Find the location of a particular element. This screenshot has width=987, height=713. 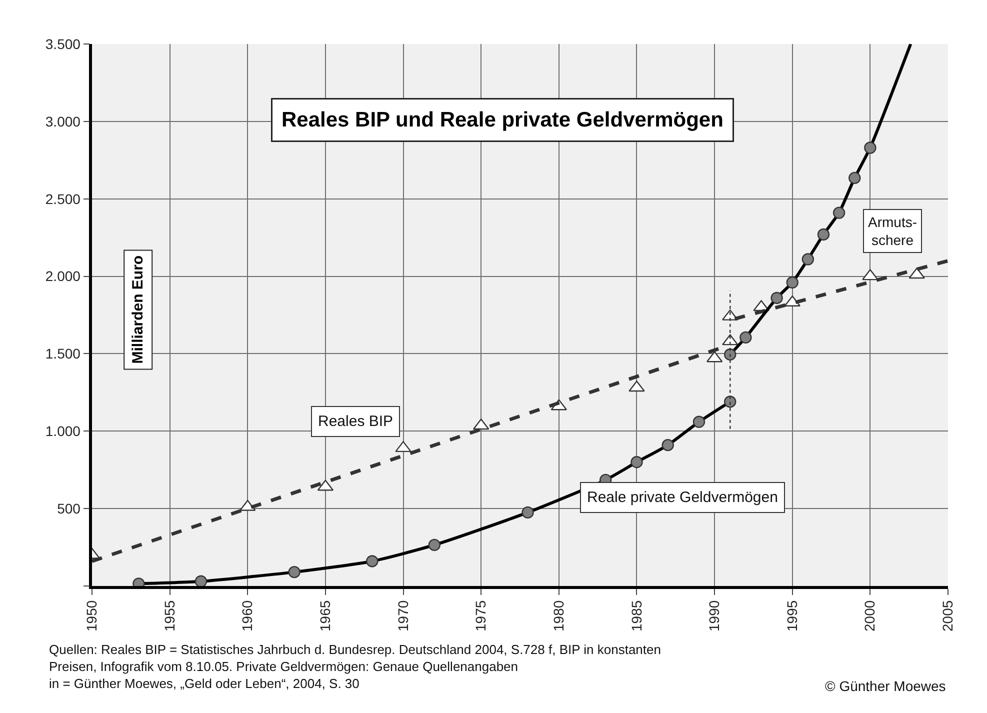

y-tick-label: 3.500 is located at coordinates (63, 44).